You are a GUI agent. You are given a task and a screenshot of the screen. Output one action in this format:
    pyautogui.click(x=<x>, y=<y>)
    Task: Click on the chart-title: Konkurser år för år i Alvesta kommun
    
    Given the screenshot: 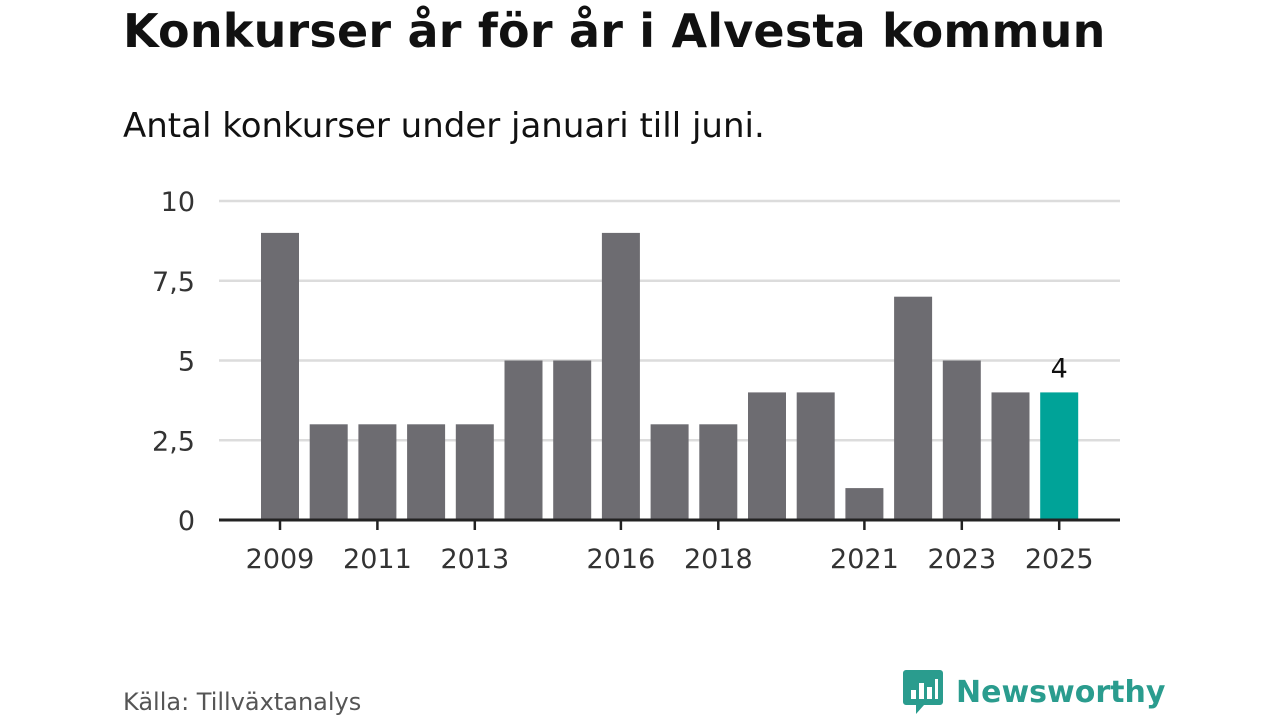 What is the action you would take?
    pyautogui.click(x=614, y=31)
    